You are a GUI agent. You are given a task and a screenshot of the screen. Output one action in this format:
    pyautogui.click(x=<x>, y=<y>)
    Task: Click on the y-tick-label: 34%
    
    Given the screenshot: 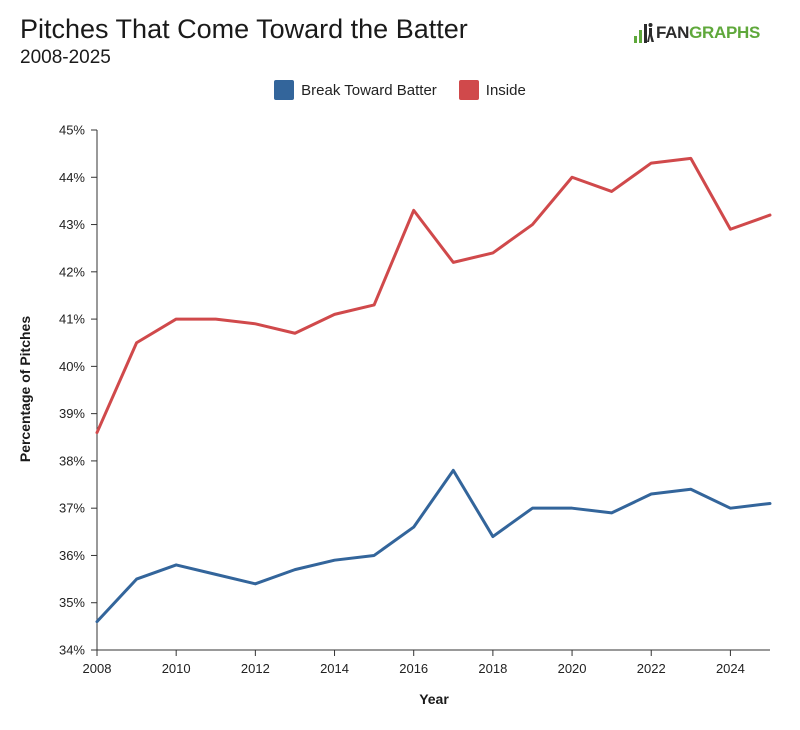 What is the action you would take?
    pyautogui.click(x=72, y=650)
    